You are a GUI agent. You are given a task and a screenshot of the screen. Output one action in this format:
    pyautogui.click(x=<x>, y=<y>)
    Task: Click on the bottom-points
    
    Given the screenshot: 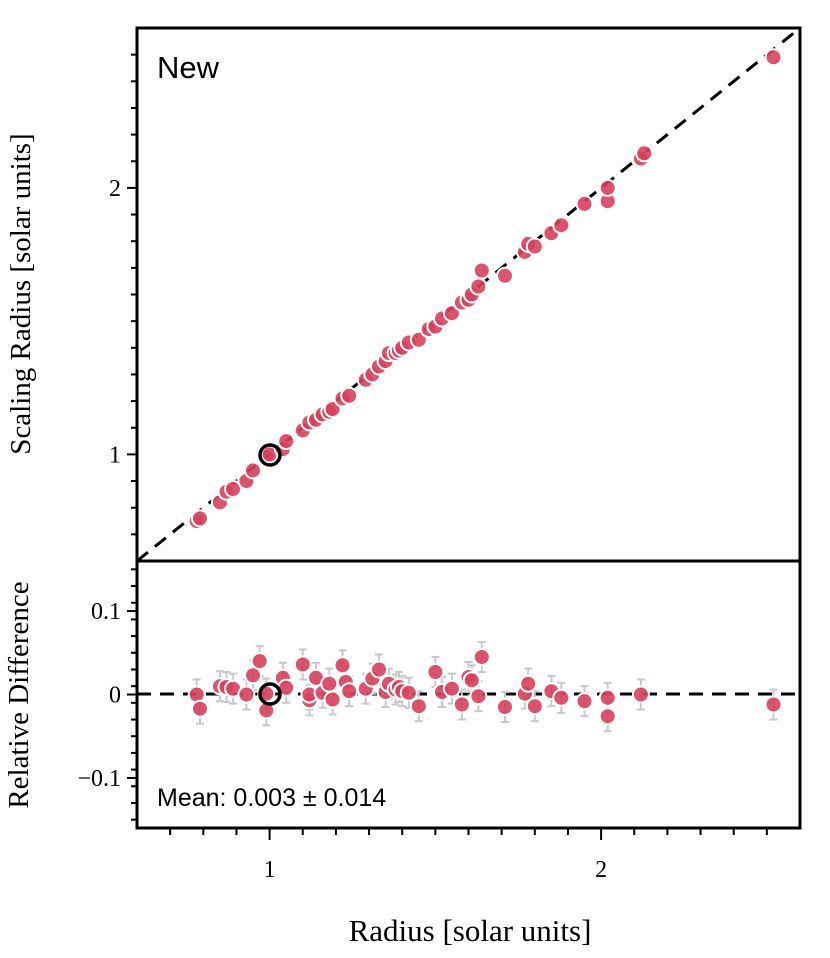 What is the action you would take?
    pyautogui.click(x=485, y=687)
    